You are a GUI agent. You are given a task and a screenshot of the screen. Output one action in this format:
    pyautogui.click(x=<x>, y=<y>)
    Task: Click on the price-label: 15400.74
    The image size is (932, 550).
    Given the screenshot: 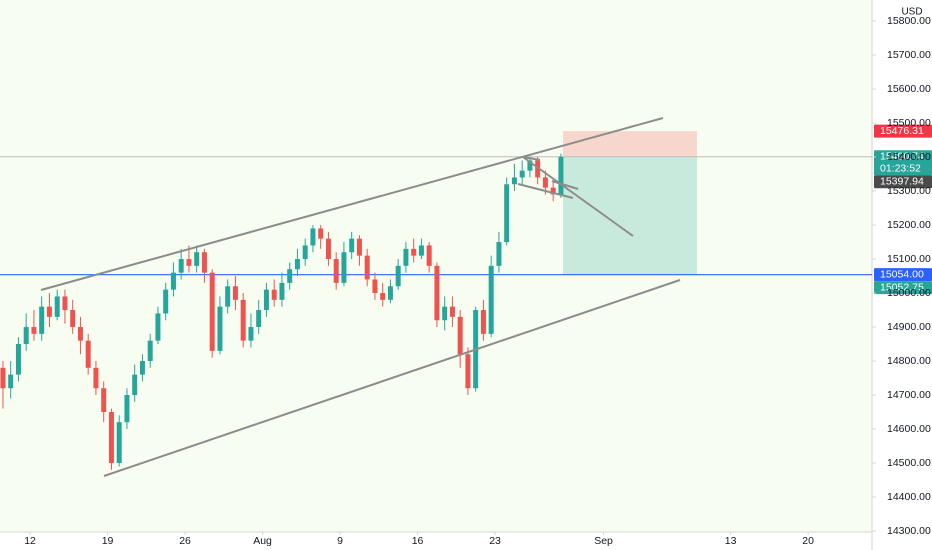 What is the action you would take?
    pyautogui.click(x=902, y=157)
    